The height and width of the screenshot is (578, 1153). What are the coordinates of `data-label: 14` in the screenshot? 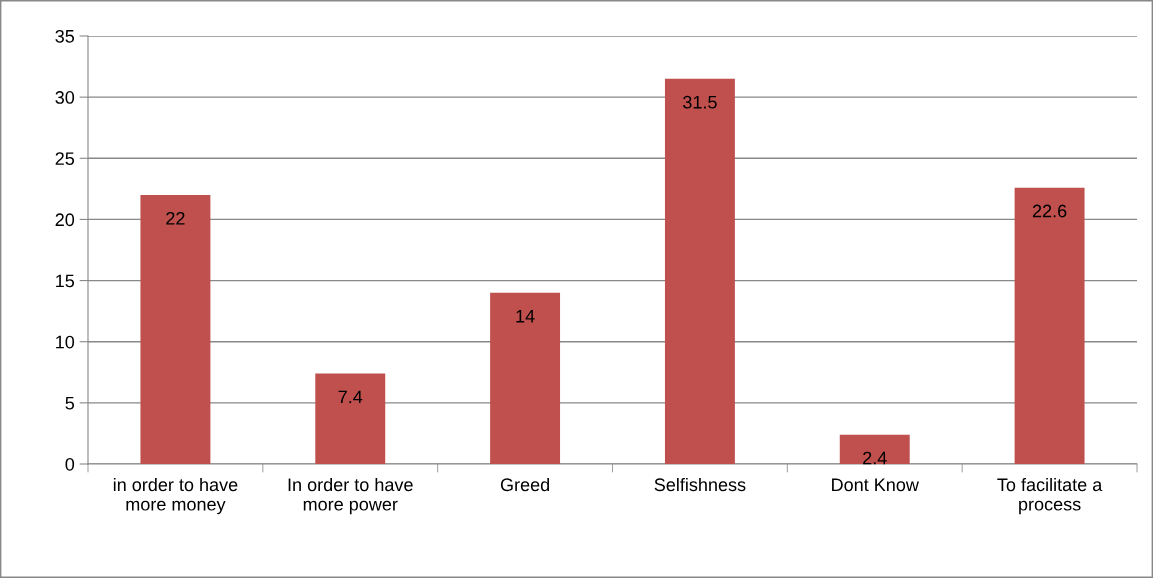 It's located at (525, 316).